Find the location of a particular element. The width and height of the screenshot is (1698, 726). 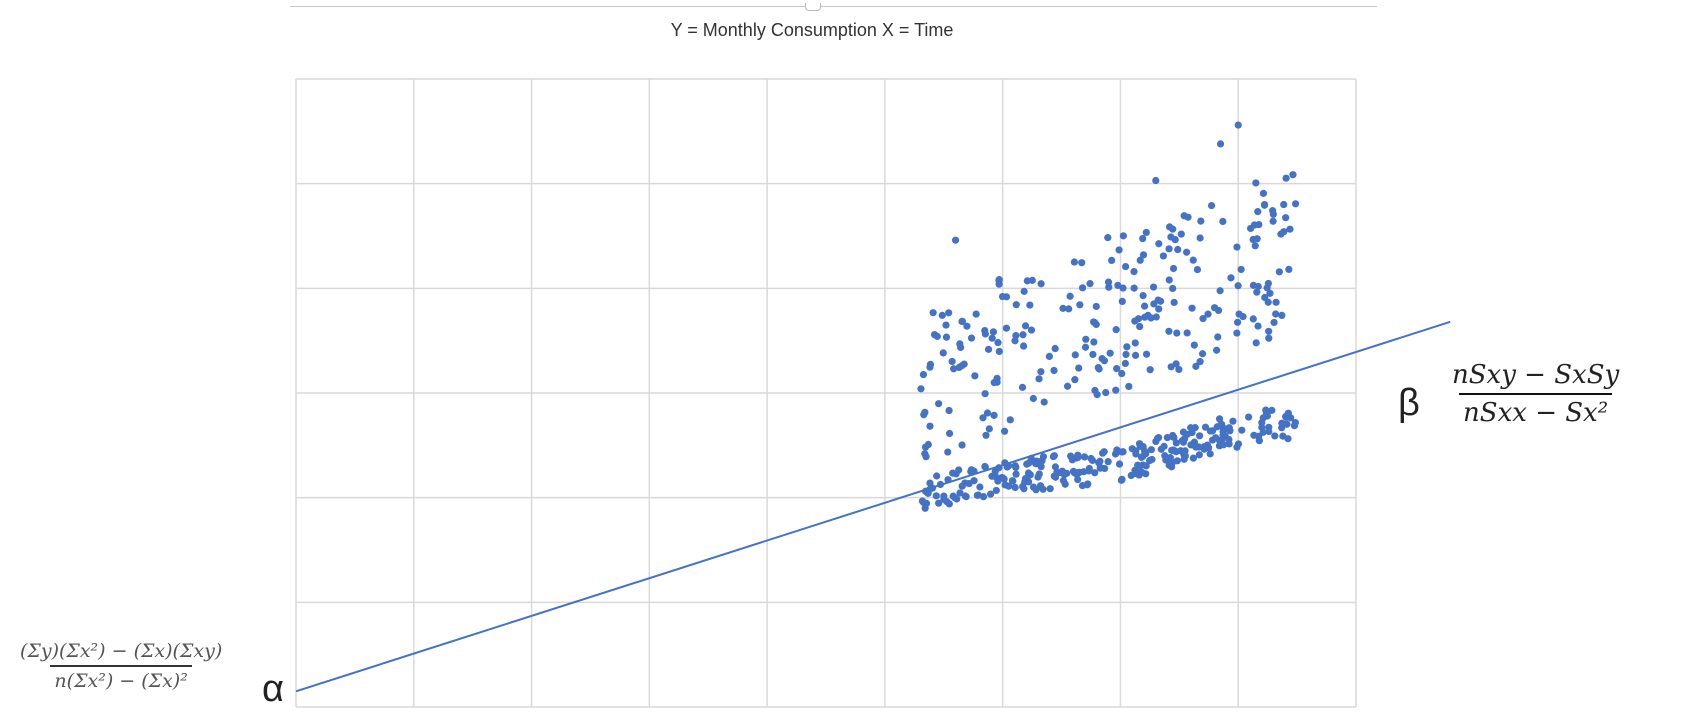

beta-formula-numerator: nSxy − SxSy is located at coordinates (1536, 375).